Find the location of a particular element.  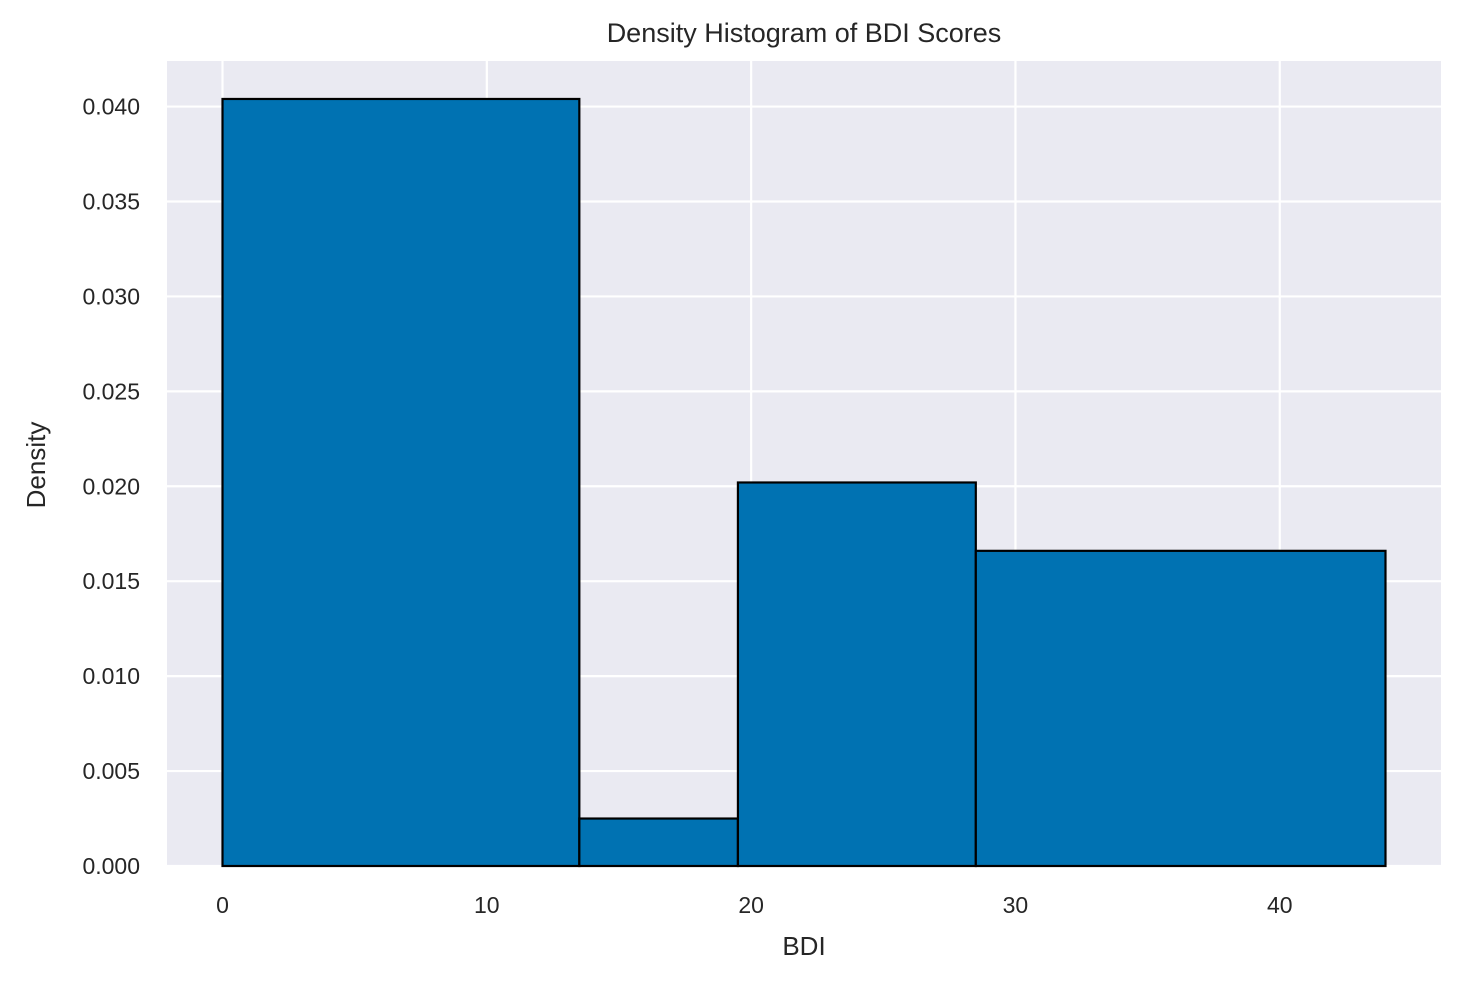

x-tick-labels: 0 10 20 30 40 is located at coordinates (754, 905).